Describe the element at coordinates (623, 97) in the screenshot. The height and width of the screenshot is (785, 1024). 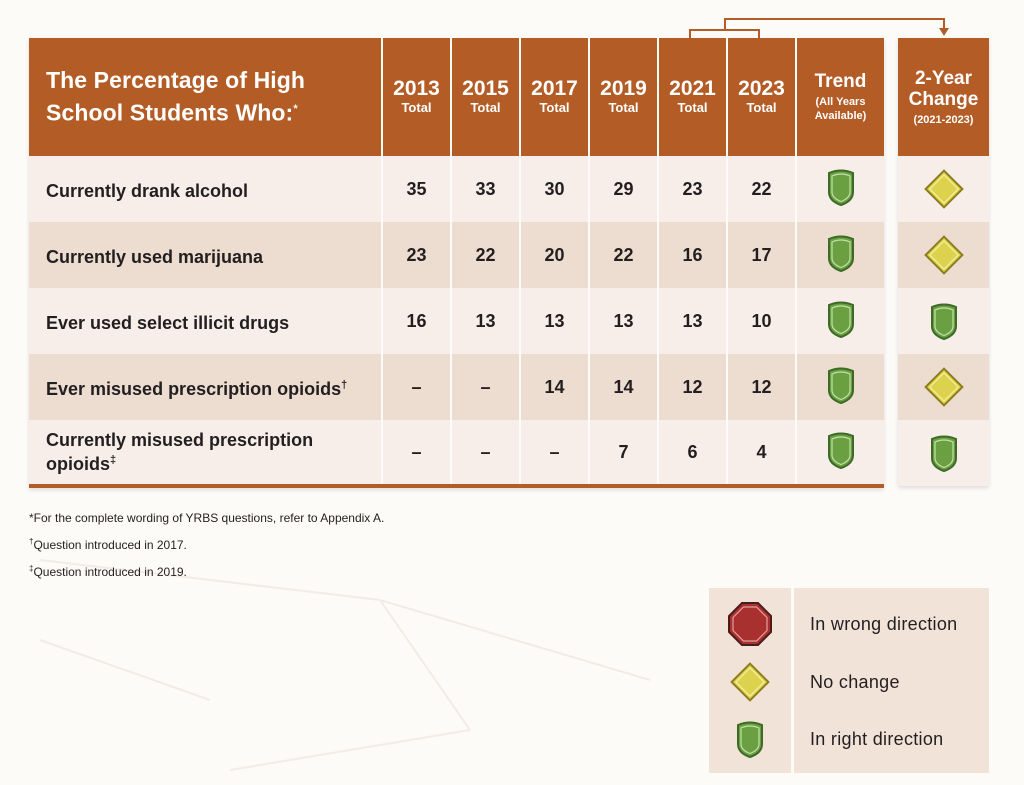
I see `column-header: 2019 Total` at that location.